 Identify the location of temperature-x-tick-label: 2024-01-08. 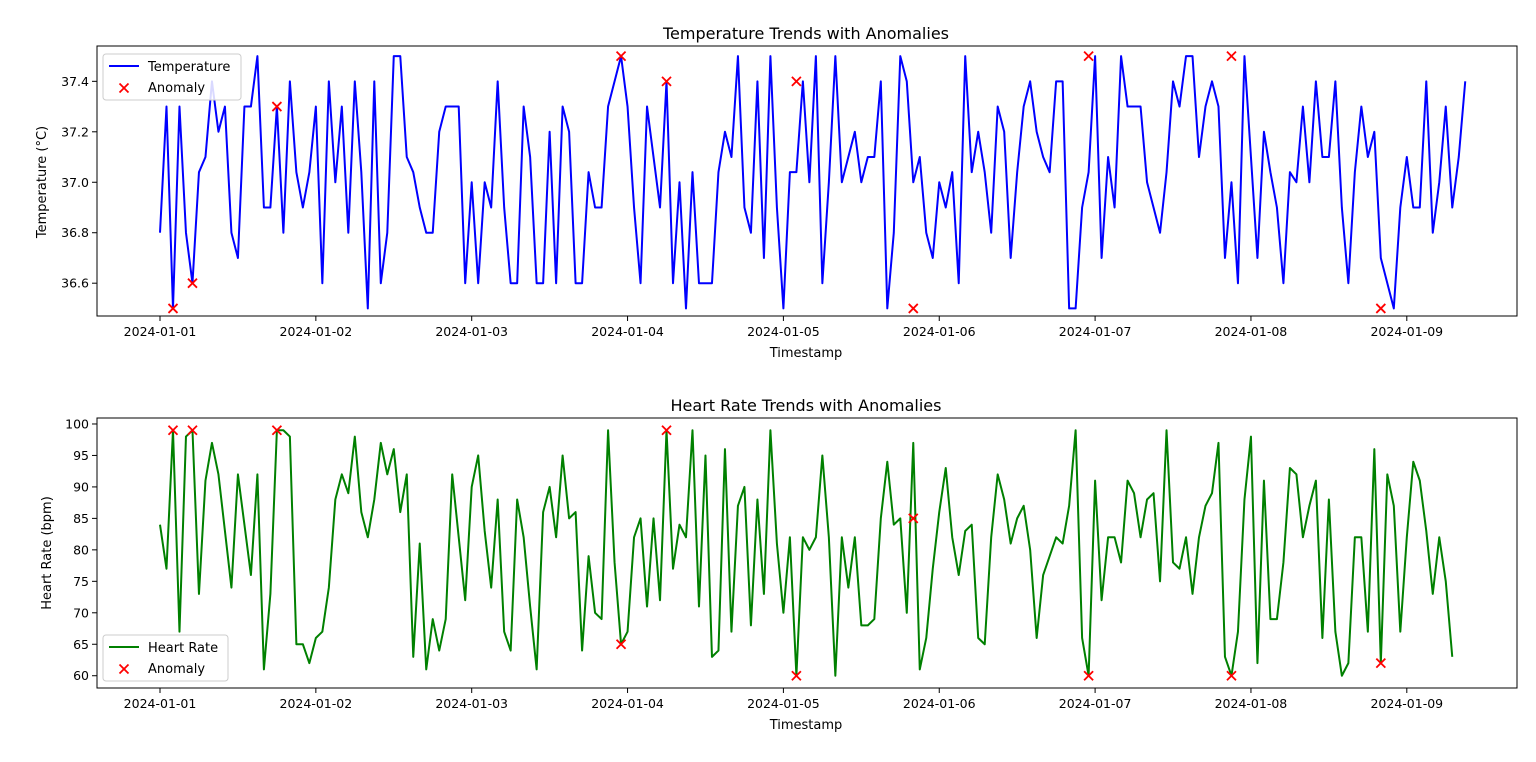
(1251, 331).